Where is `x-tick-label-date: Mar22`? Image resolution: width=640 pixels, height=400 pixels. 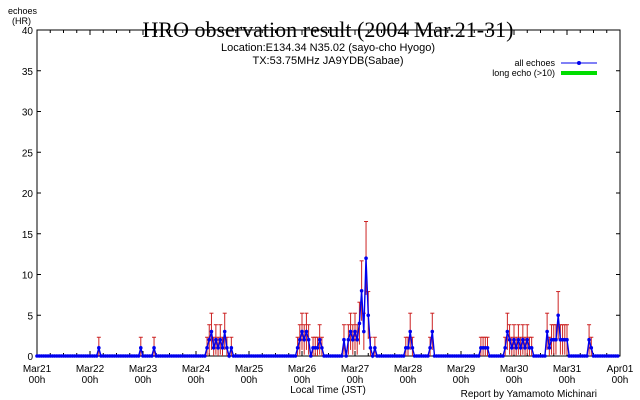
x-tick-label-date: Mar22 is located at coordinates (90, 369).